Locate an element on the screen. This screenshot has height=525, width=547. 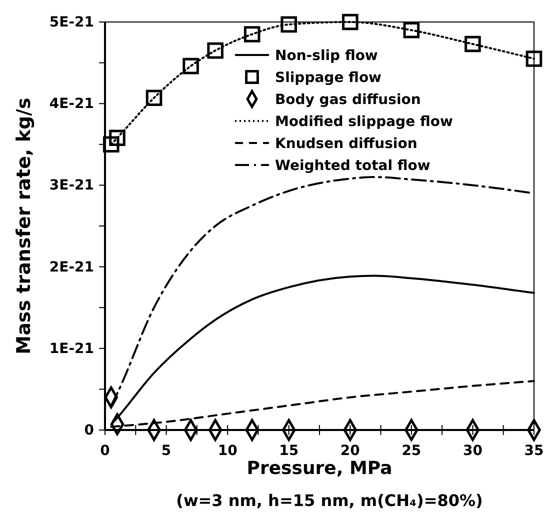
legend-label: Body gas diffusion is located at coordinates (348, 100).